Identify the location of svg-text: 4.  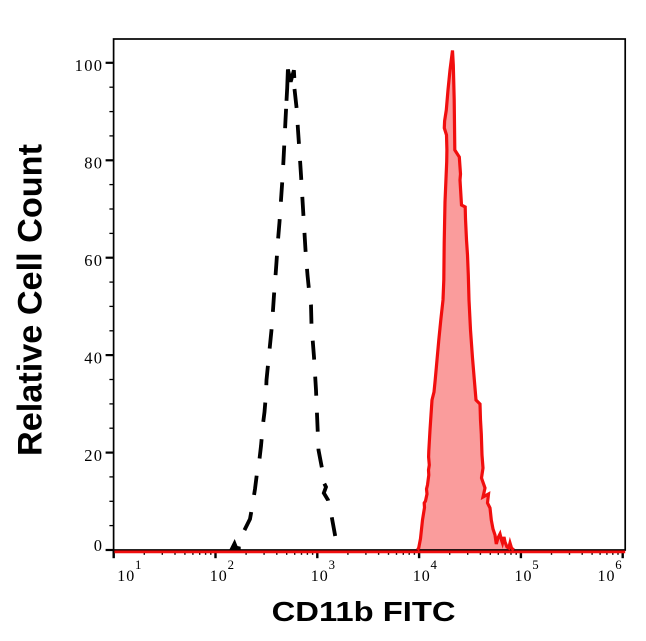
(434, 565).